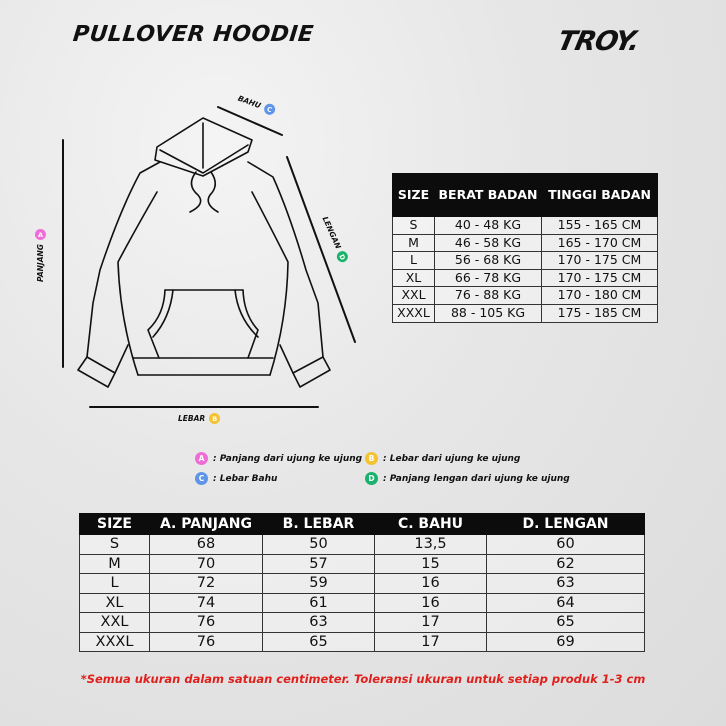 The image size is (726, 726). Describe the element at coordinates (206, 524) in the screenshot. I see `header-panjang: A. PANJANG` at that location.